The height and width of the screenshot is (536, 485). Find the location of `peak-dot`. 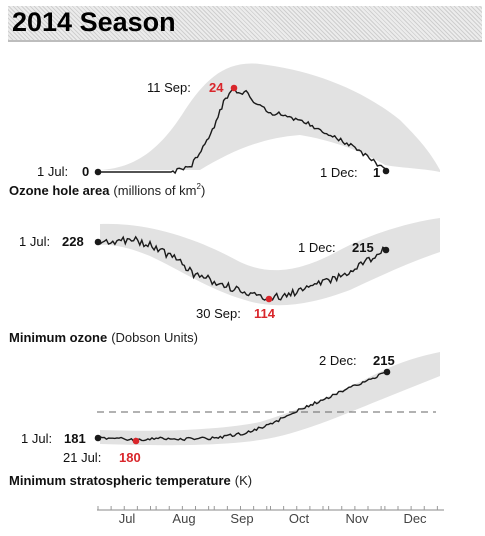

peak-dot is located at coordinates (234, 88).